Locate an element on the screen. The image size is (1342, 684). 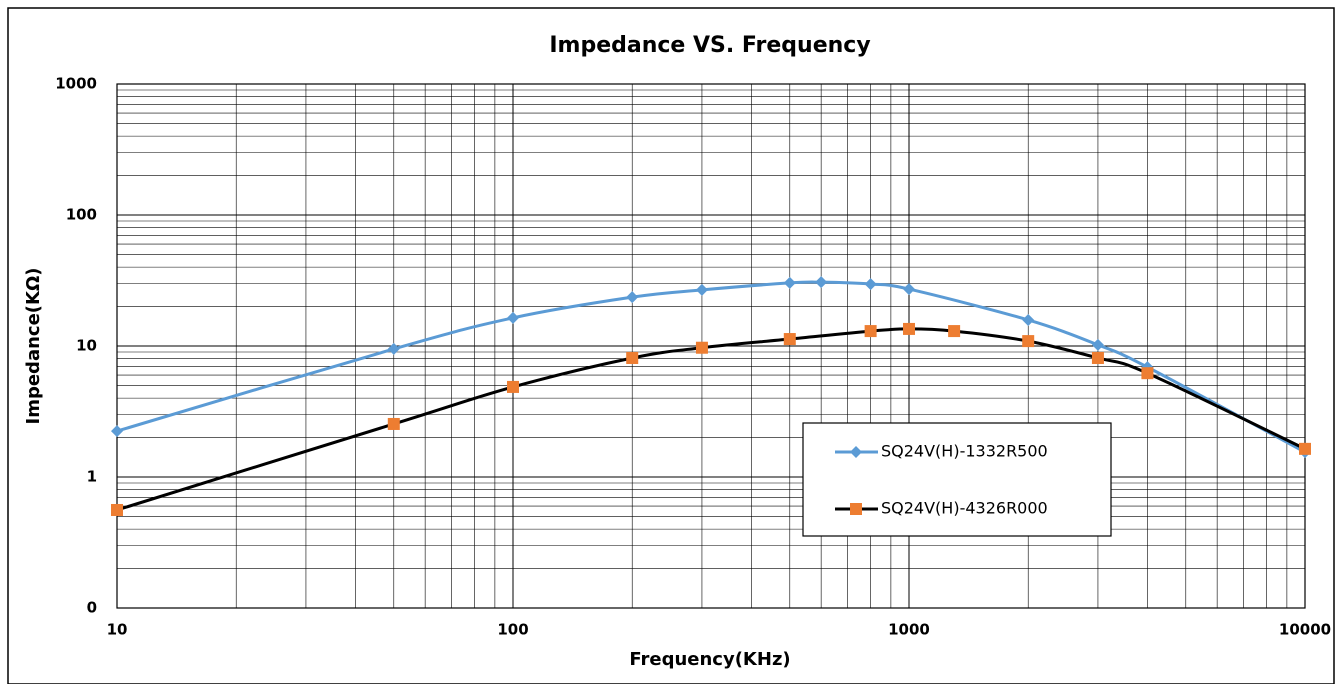
x-axis-label: Frequency(KHz) is located at coordinates (709, 659).